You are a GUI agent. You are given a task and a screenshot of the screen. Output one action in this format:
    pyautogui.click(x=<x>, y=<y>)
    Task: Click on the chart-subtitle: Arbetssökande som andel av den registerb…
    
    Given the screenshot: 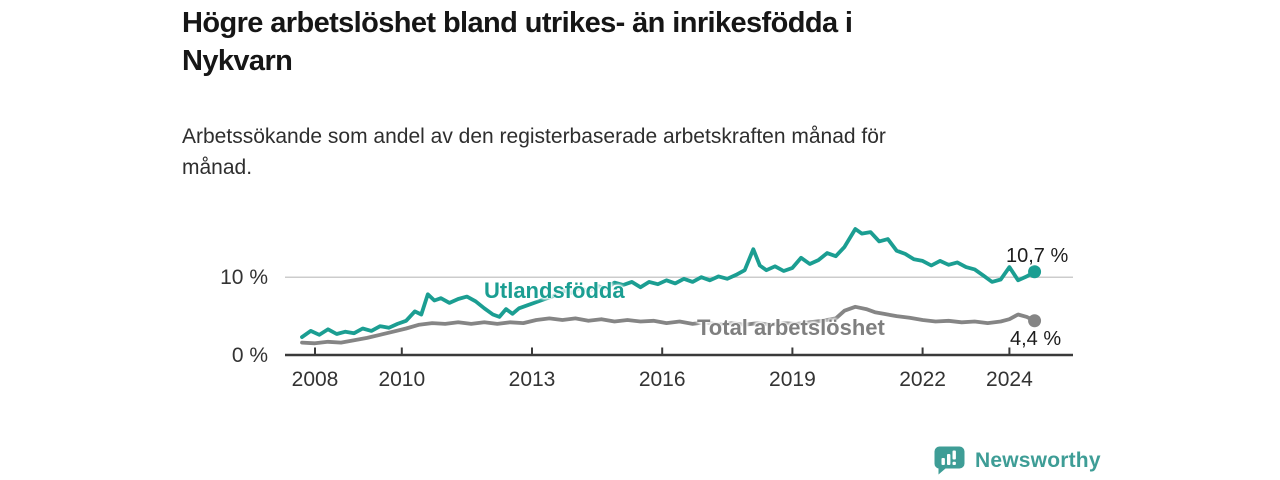 What is the action you would take?
    pyautogui.click(x=534, y=152)
    